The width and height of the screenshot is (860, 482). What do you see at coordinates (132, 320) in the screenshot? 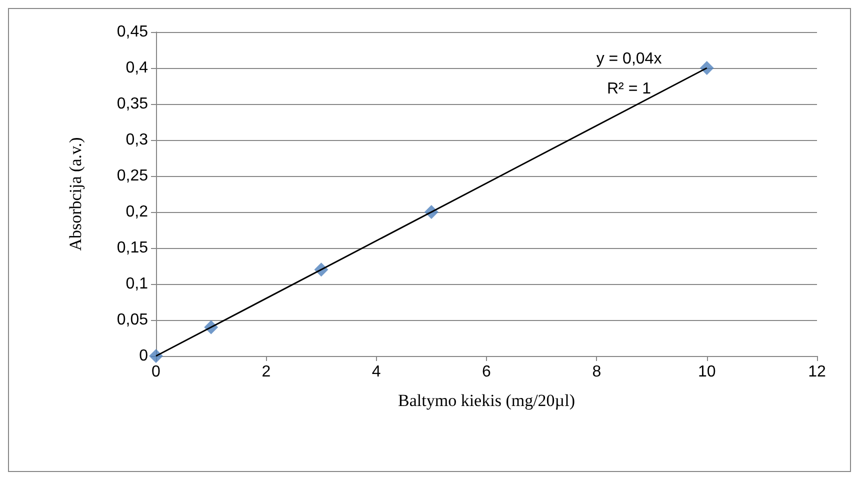
I see `y-tick-label: 0,05` at bounding box center [132, 320].